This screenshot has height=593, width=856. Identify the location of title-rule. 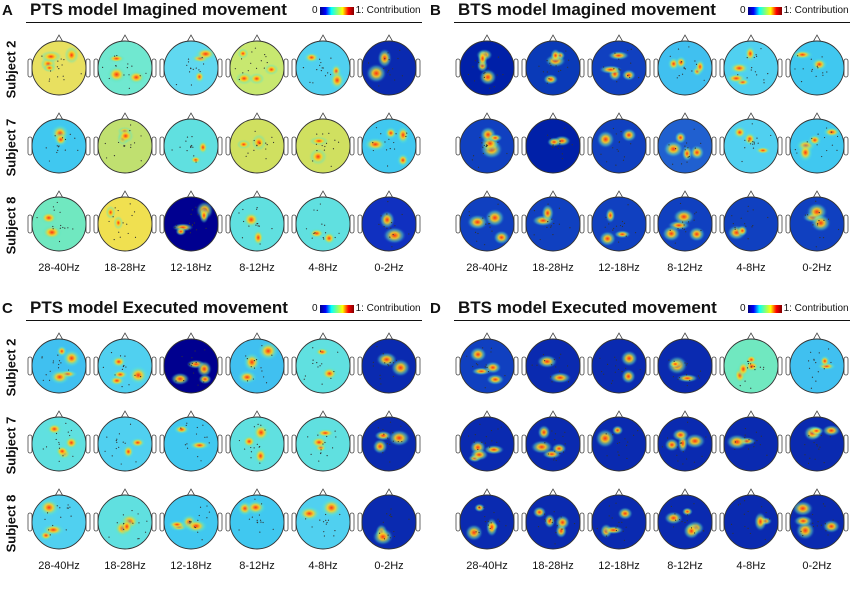
(224, 320).